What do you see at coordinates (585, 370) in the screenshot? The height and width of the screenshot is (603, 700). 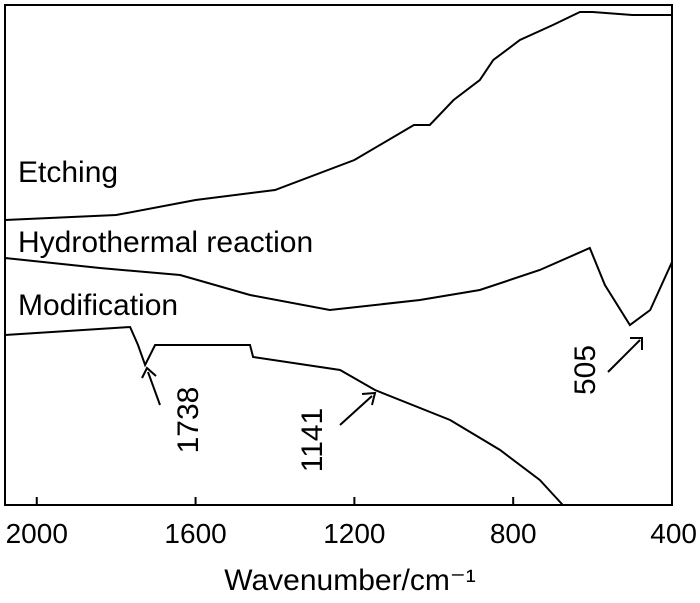 I see `peak-label: 505` at bounding box center [585, 370].